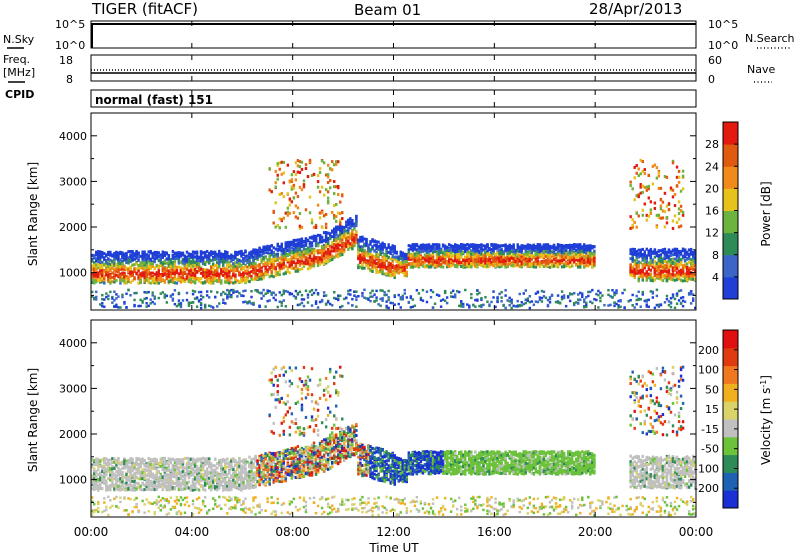  I want to click on noise-panel: N.Sky 10^5 10^0 10^5 10^0 N.Search, so click(399, 35).